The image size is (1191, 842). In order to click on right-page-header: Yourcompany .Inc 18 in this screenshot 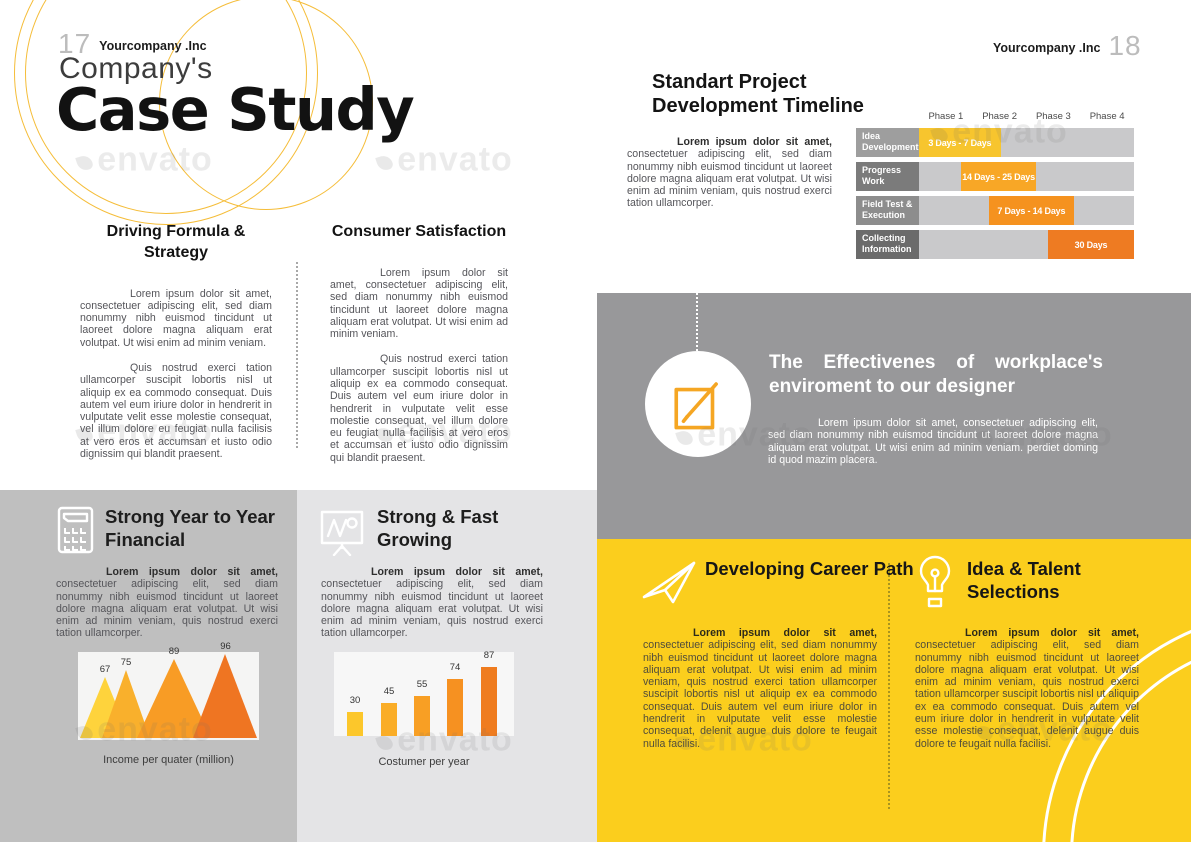, I will do `click(1067, 46)`.